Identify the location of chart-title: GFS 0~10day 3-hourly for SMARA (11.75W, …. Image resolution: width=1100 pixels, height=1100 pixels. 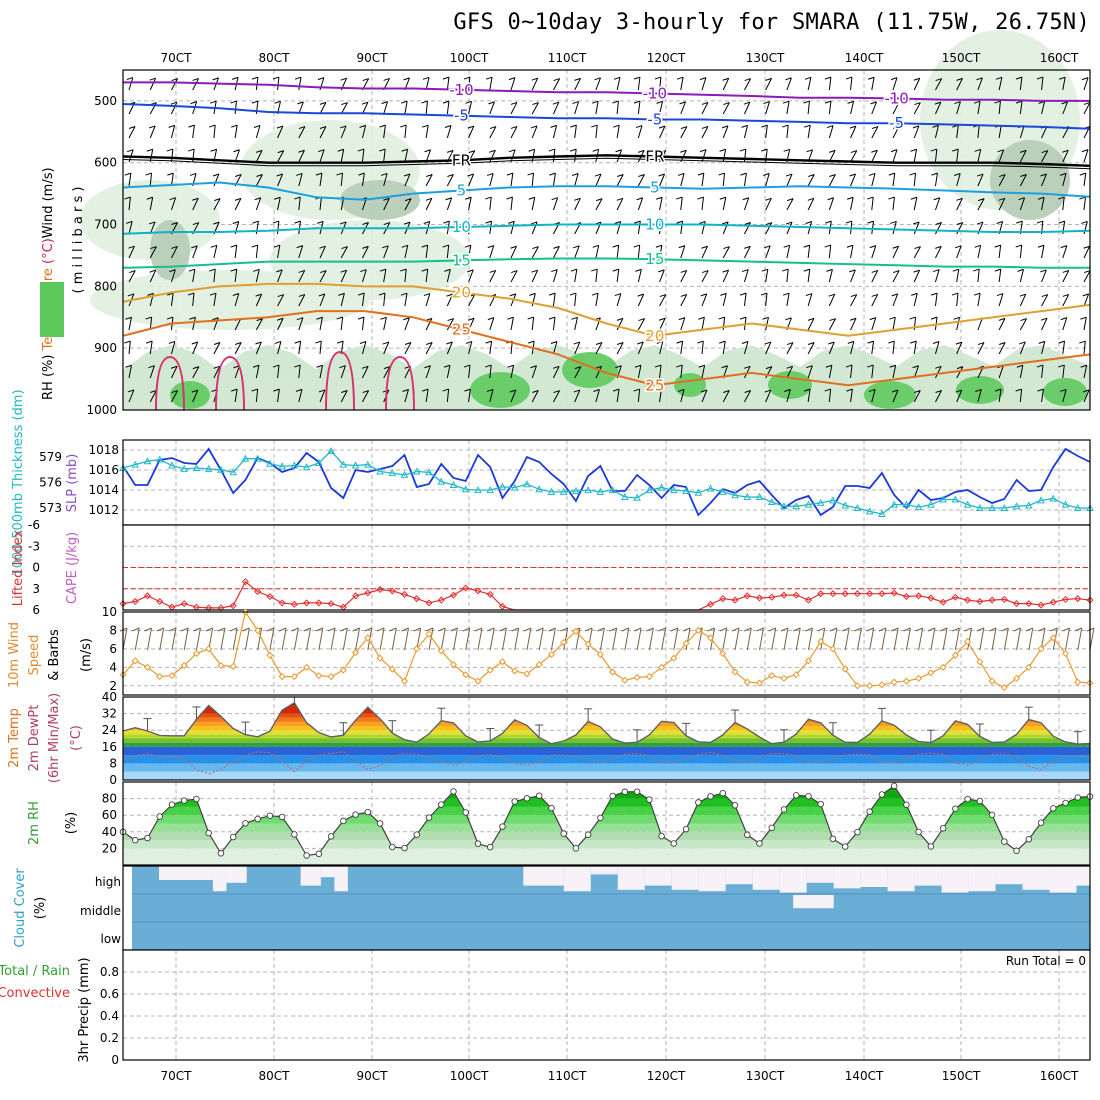
(771, 22).